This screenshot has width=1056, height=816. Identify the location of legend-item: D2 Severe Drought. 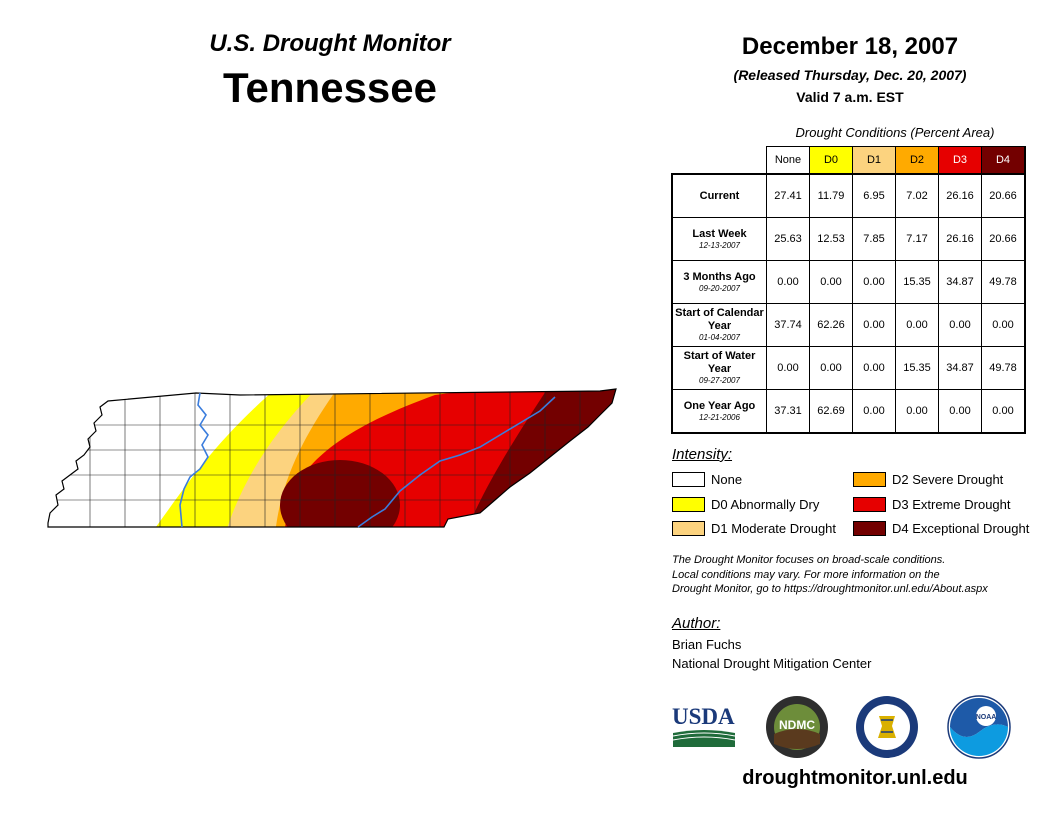
(928, 479).